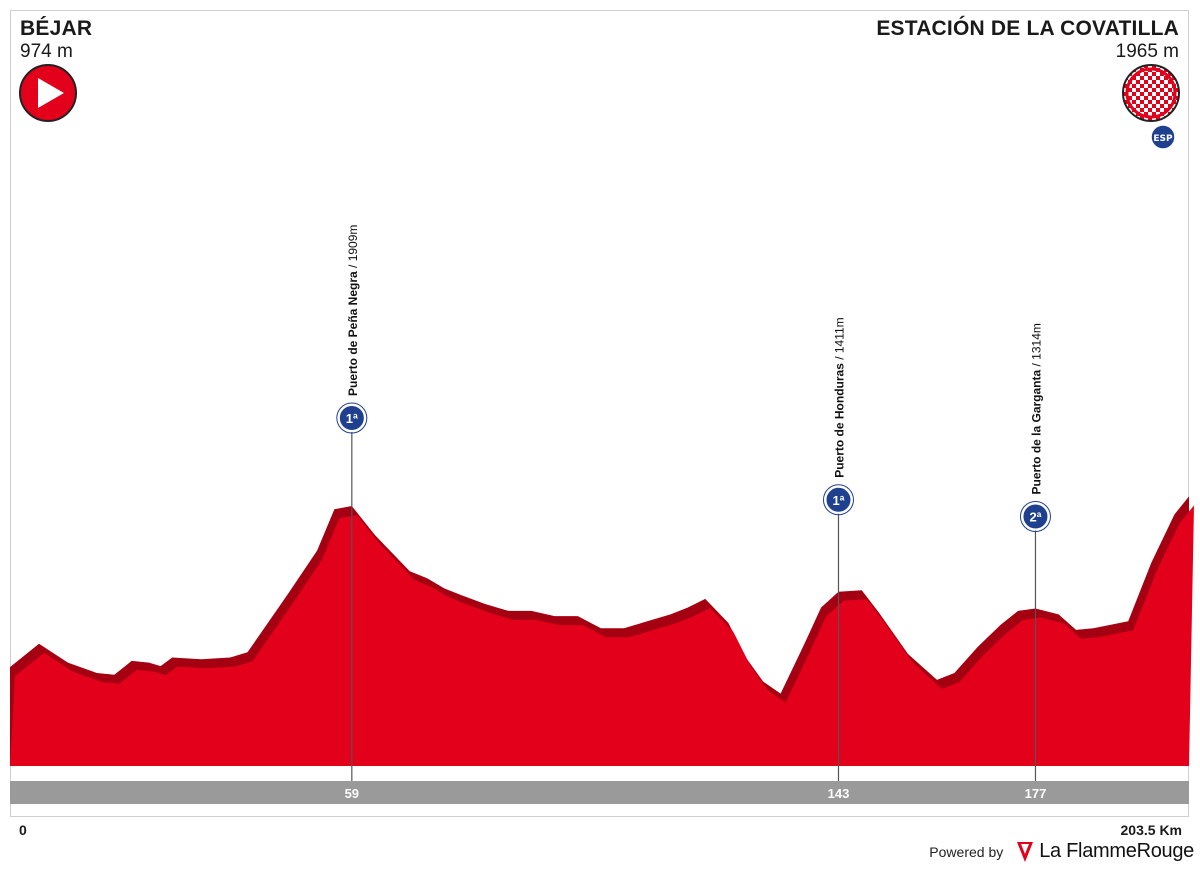  Describe the element at coordinates (46, 51) in the screenshot. I see `start-altitude: 974 m` at that location.